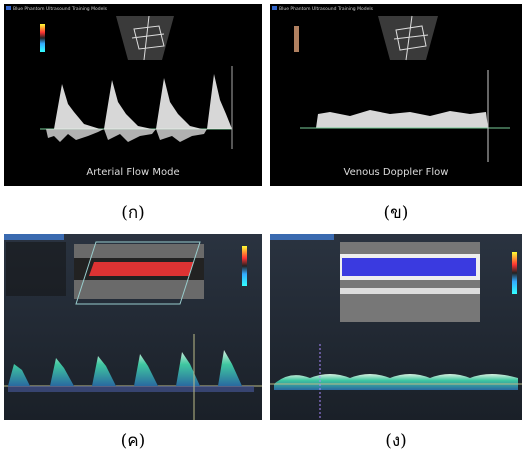 The width and height of the screenshot is (525, 459). What do you see at coordinates (396, 441) in the screenshot?
I see `caption: (ง)` at bounding box center [396, 441].